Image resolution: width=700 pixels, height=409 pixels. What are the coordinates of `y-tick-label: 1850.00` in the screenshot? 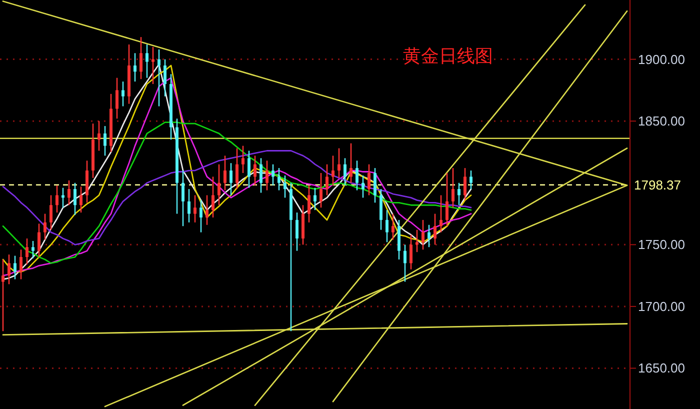 It's located at (661, 121).